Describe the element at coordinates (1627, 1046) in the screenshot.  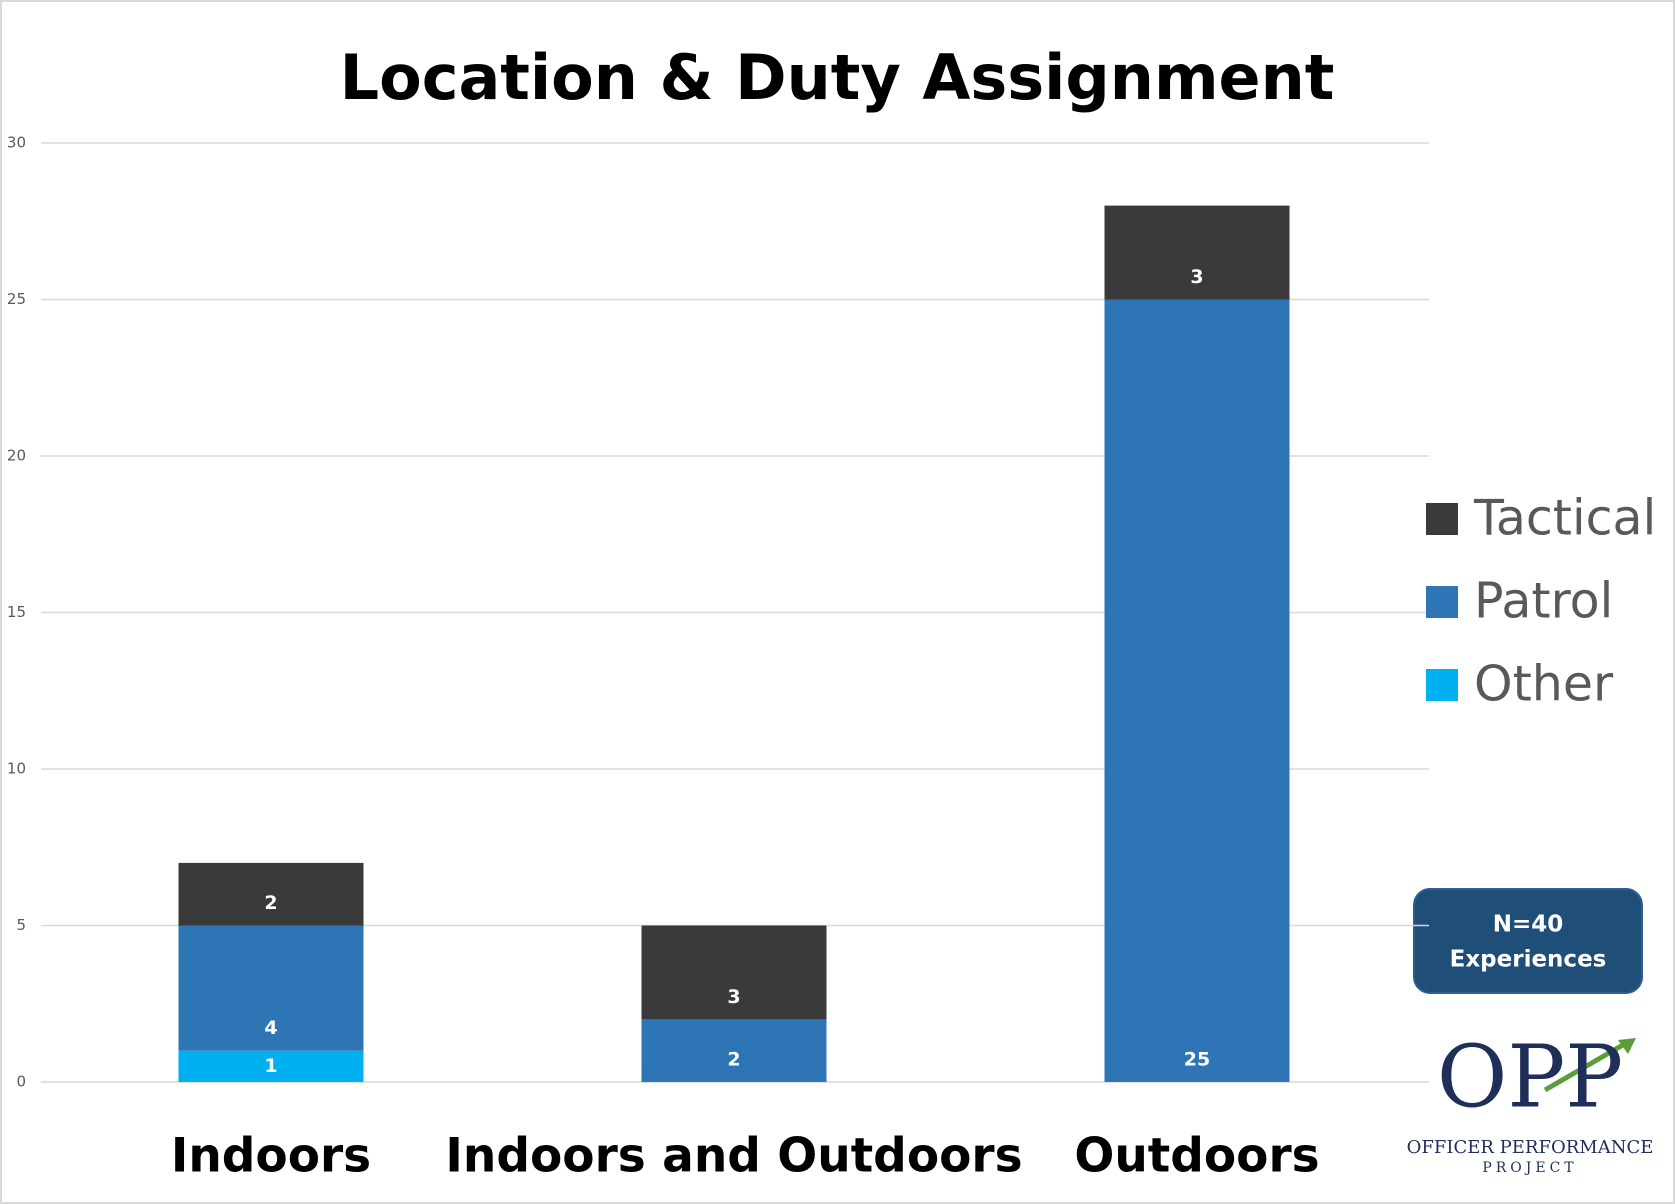
I see `logo-arrow-head` at that location.